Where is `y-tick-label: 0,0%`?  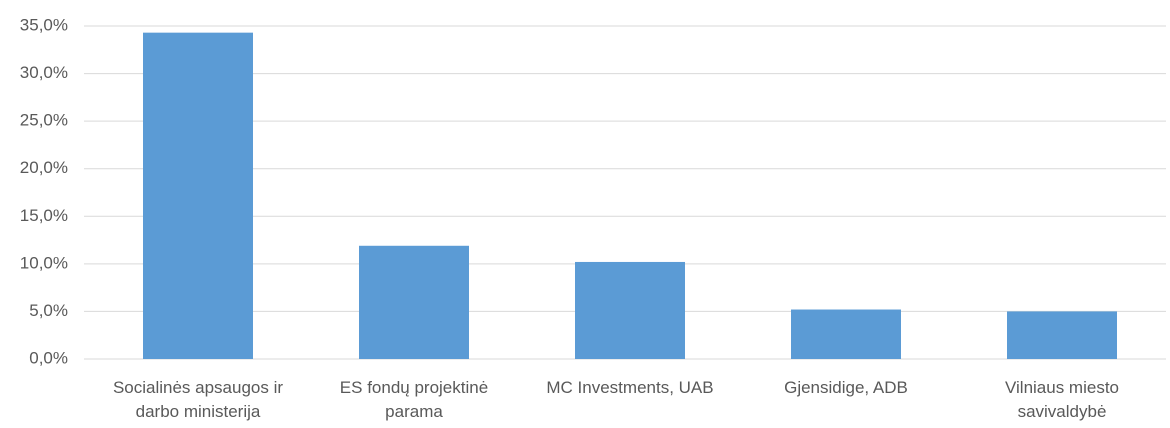 y-tick-label: 0,0% is located at coordinates (48, 357).